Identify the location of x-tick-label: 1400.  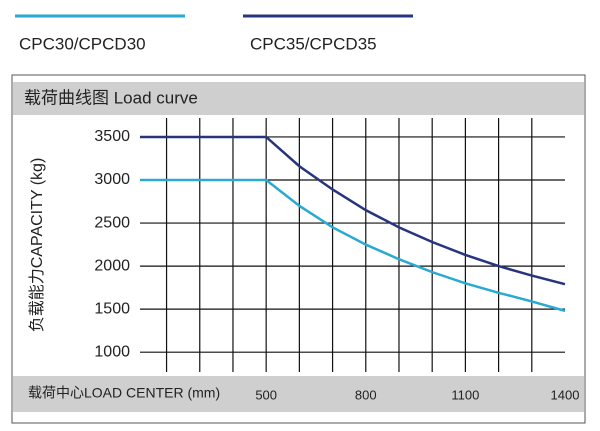
(565, 394).